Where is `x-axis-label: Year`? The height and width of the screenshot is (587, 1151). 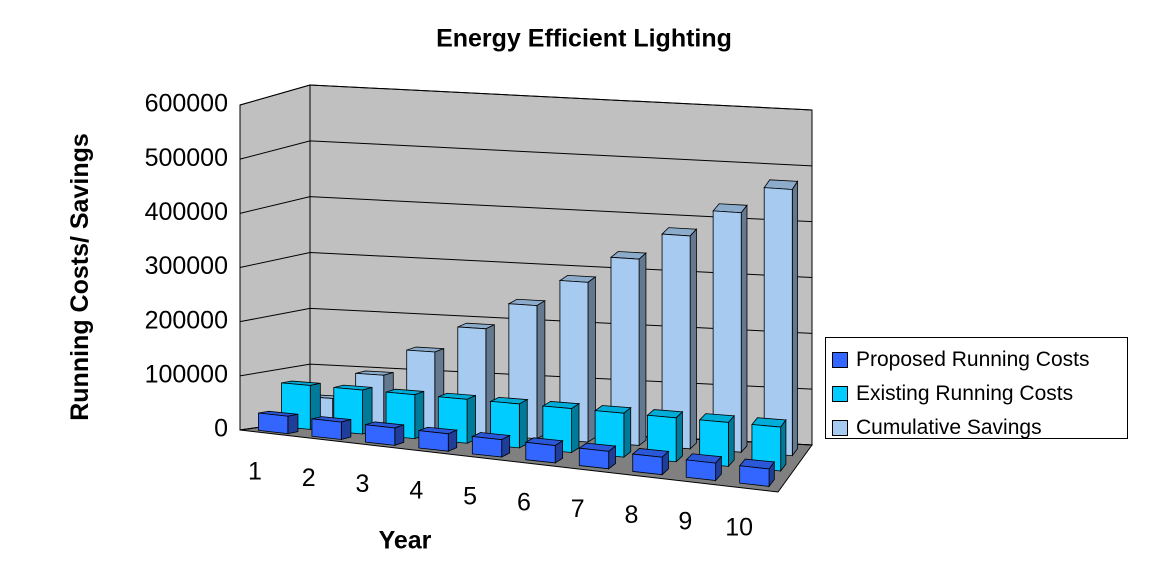
x-axis-label: Year is located at coordinates (405, 541).